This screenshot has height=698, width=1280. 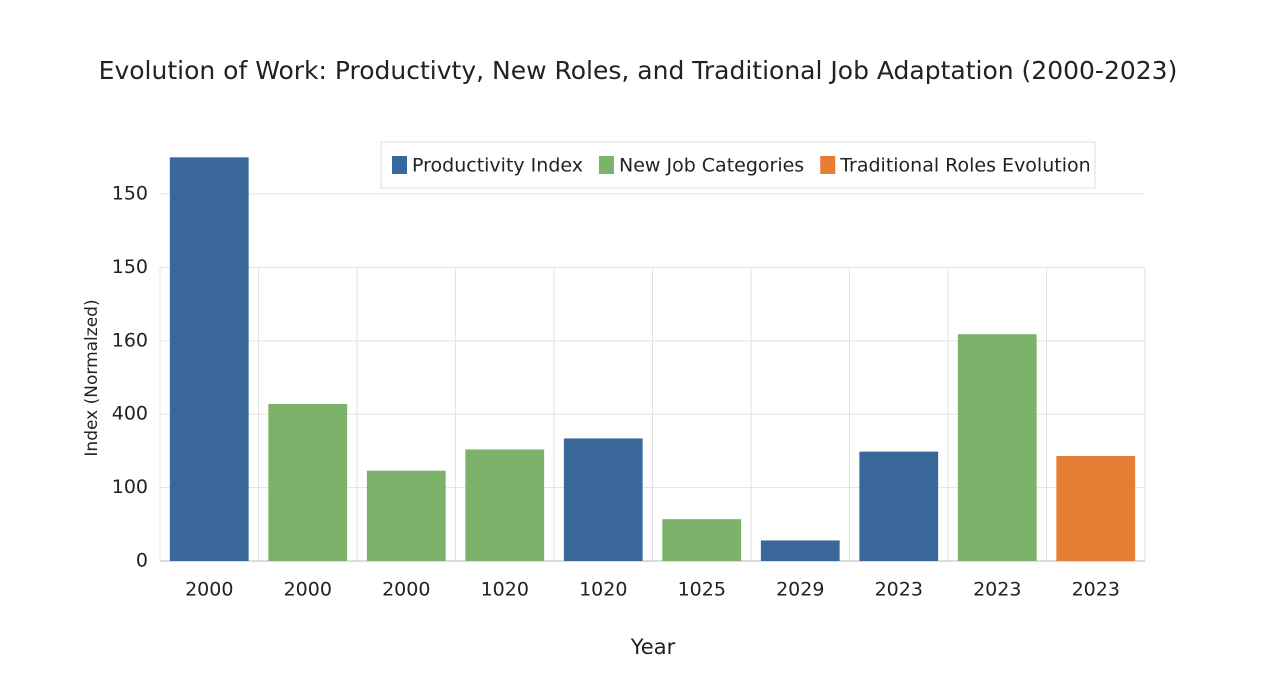 What do you see at coordinates (702, 590) in the screenshot?
I see `x-tick-label: 1025` at bounding box center [702, 590].